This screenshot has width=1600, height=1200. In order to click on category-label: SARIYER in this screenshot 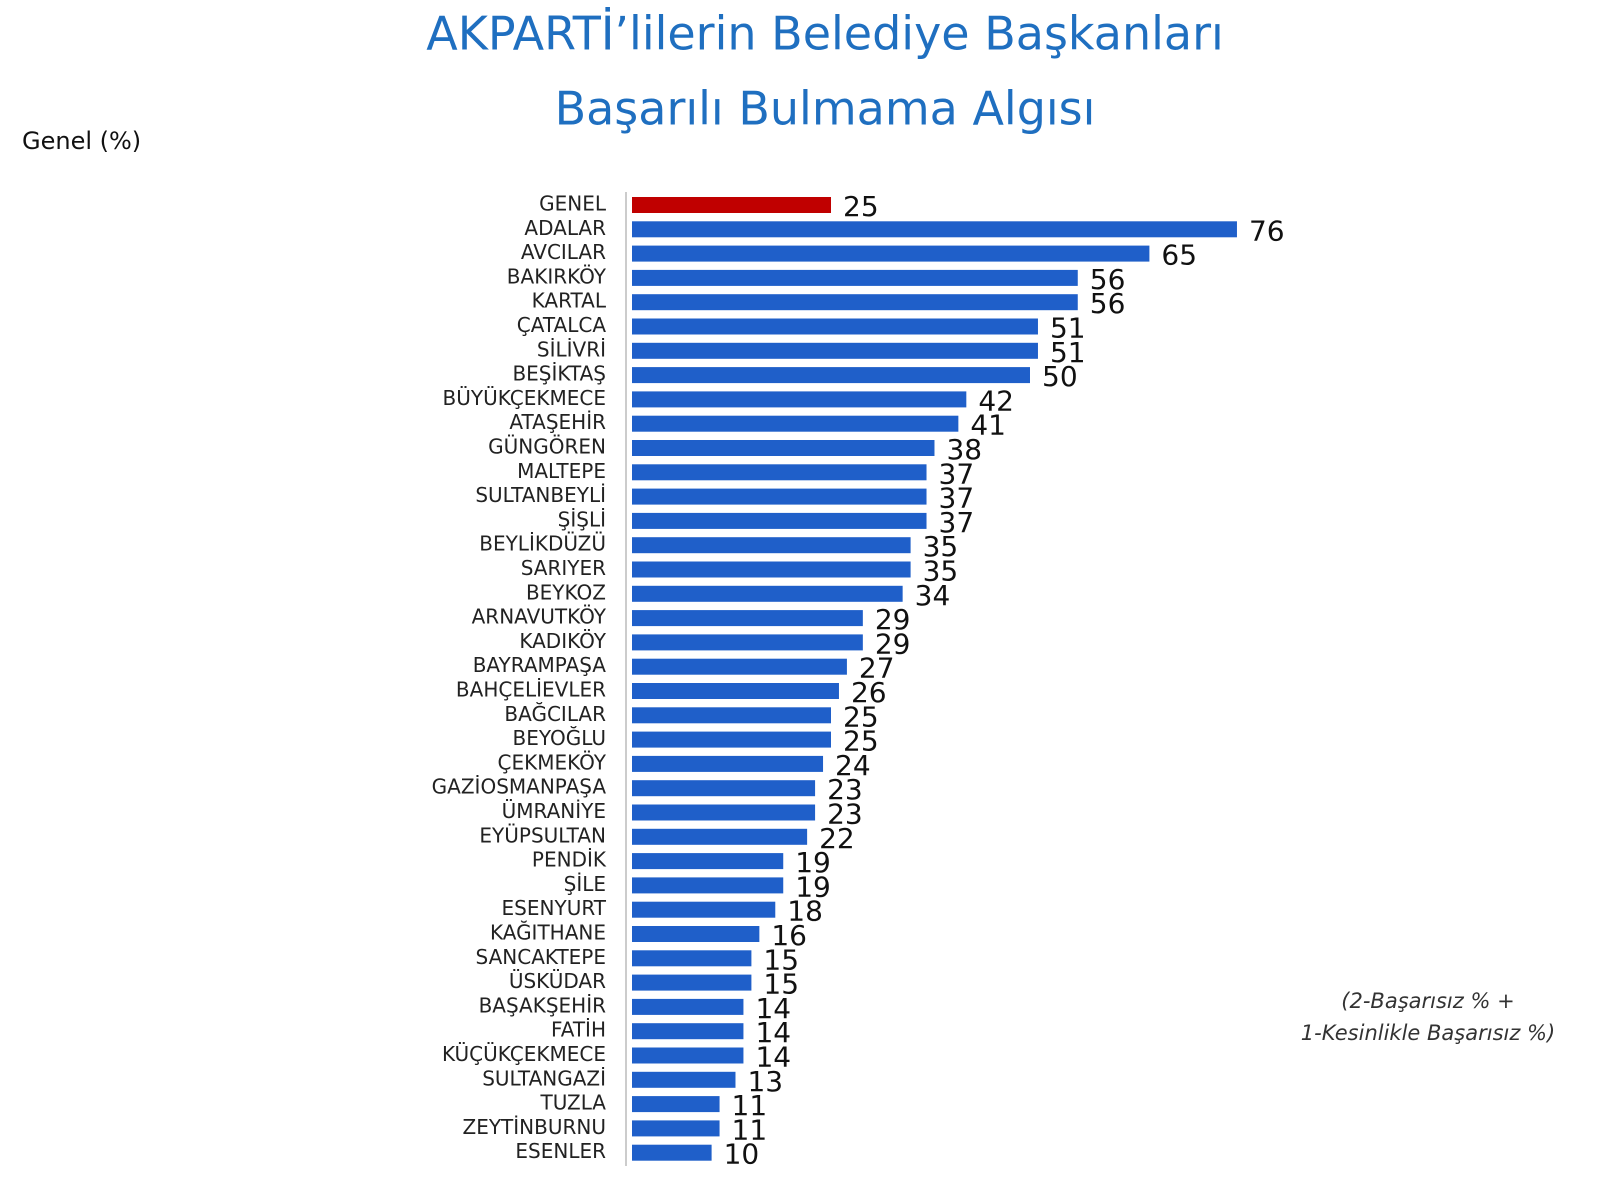, I will do `click(563, 568)`.